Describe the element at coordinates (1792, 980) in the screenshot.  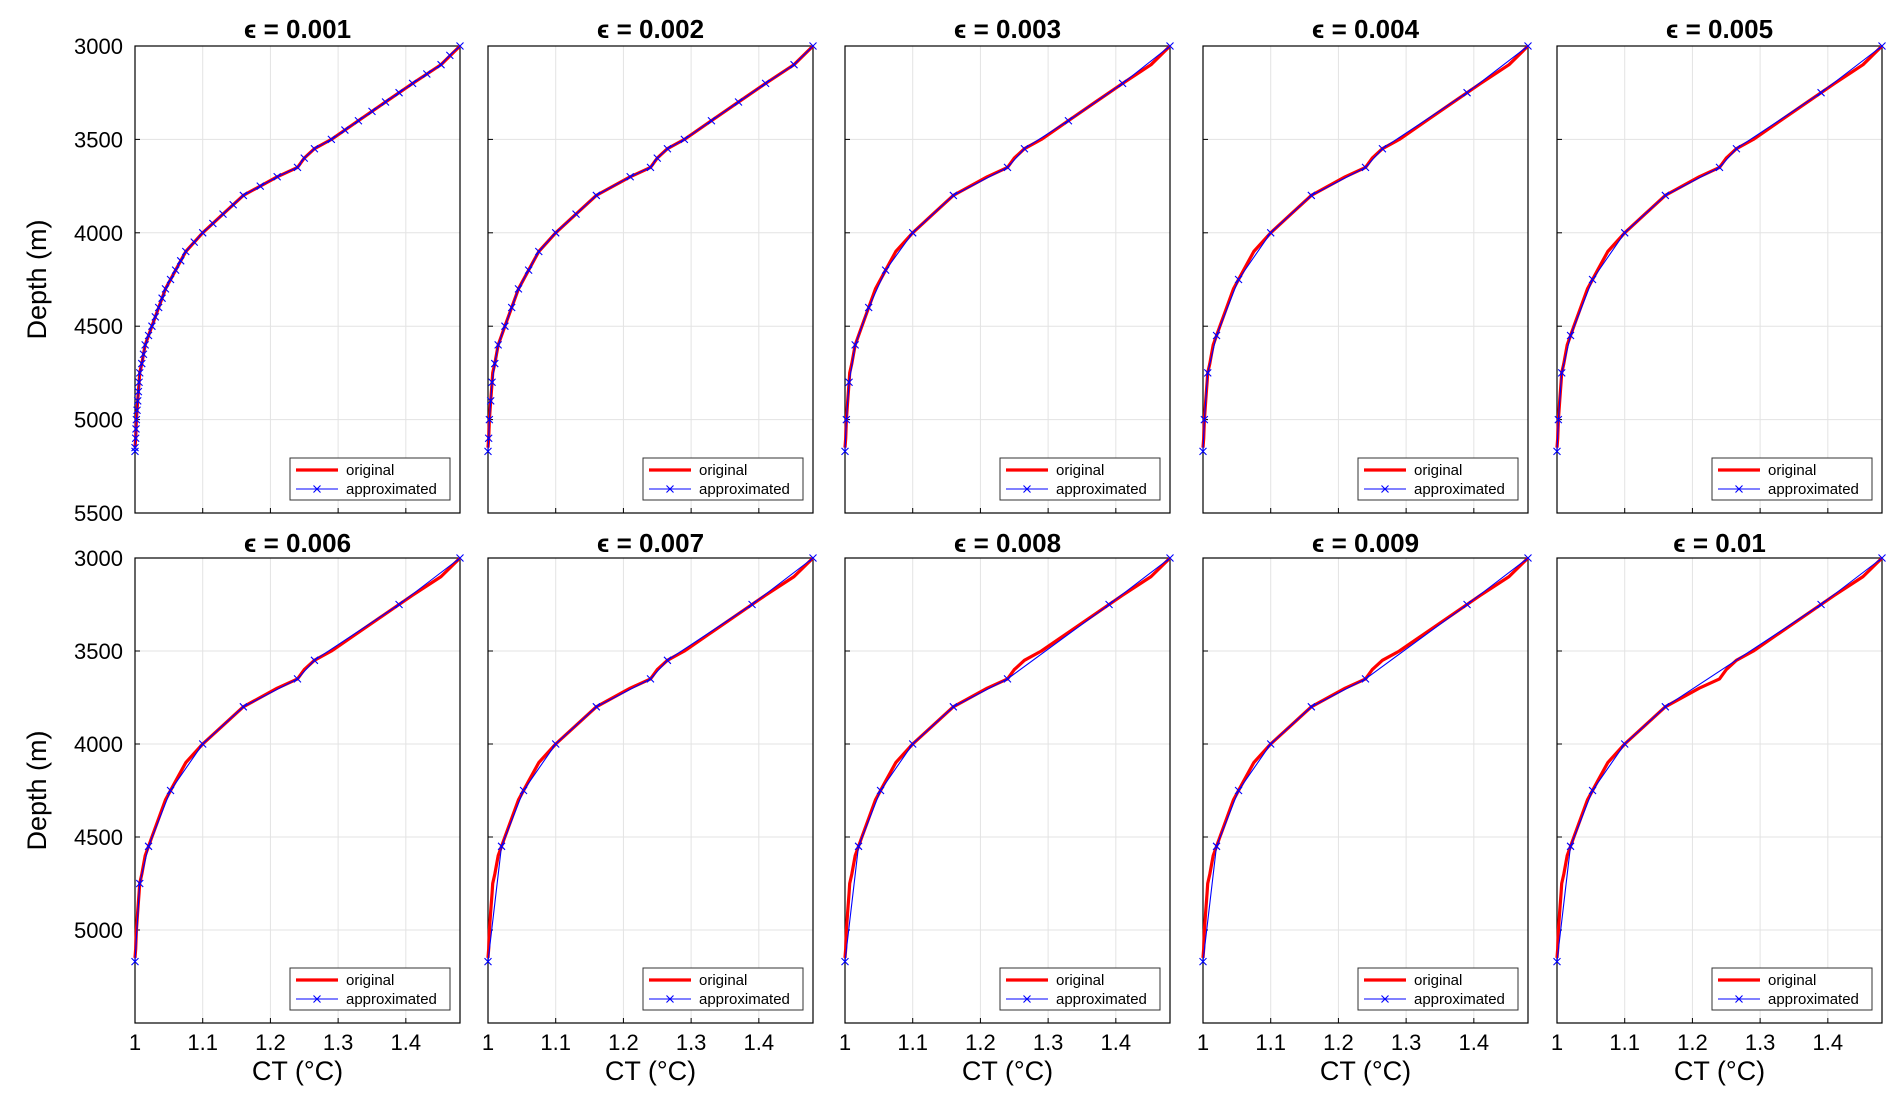
I see `legend-label-original: original` at that location.